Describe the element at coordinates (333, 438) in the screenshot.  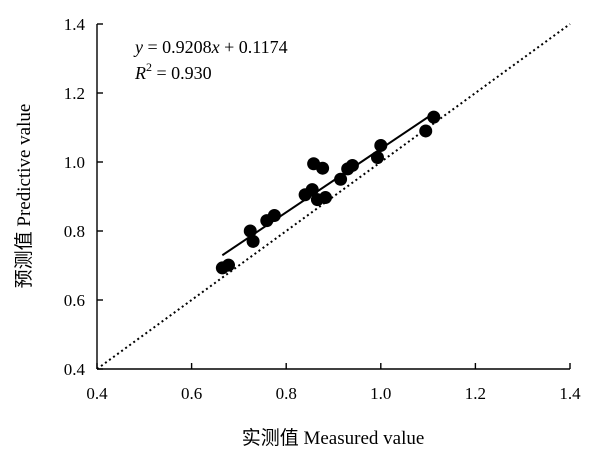
I see `x-axis-title: 实测值 Measured value` at that location.